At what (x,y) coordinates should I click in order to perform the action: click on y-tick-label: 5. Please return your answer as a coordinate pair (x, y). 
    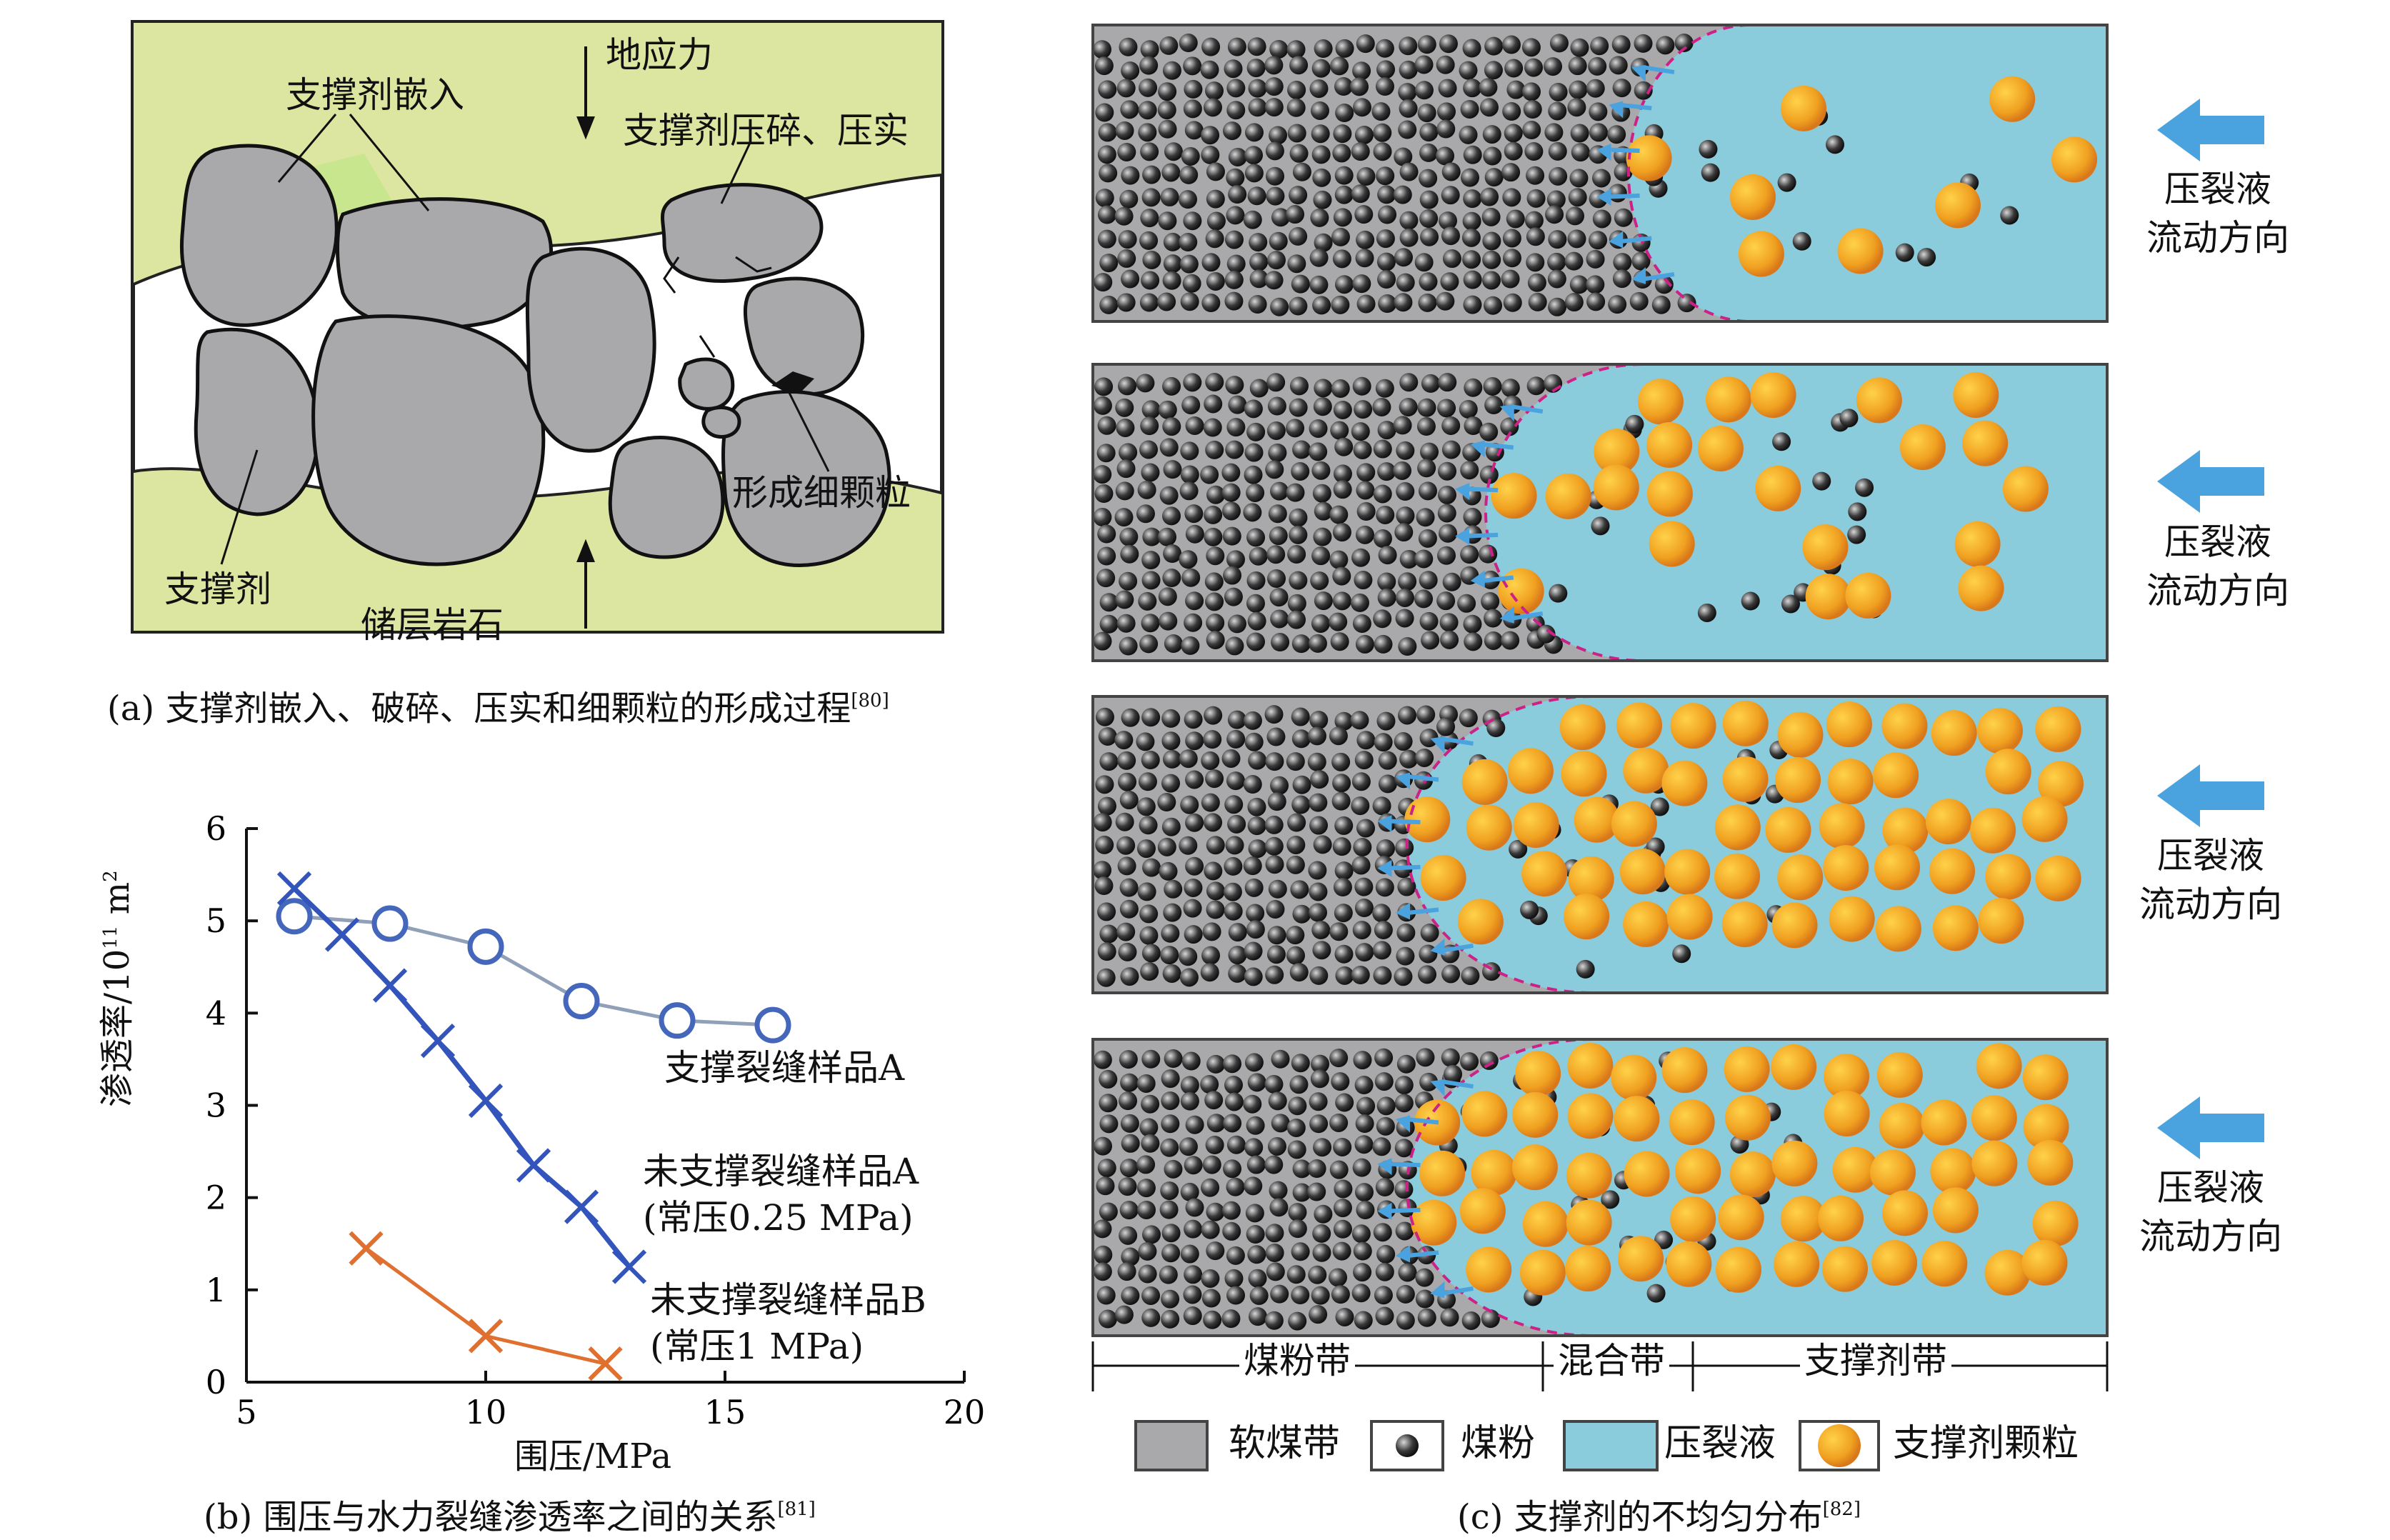
    Looking at the image, I should click on (216, 920).